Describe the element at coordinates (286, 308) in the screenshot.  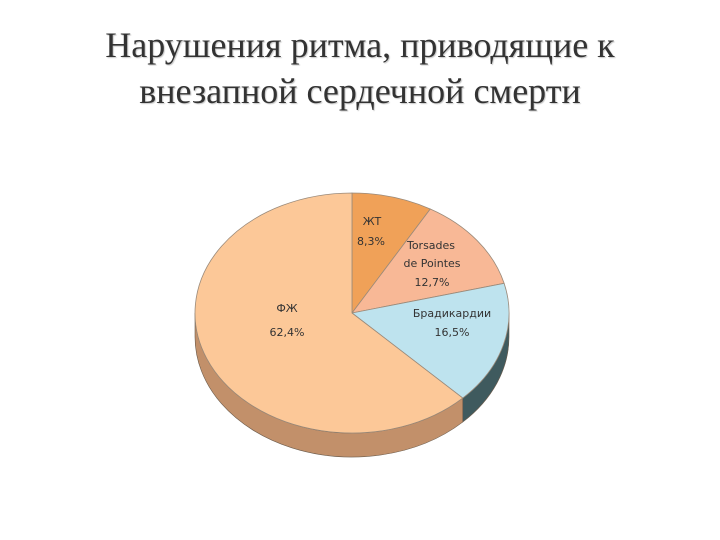
I see `slice-label-vf: ФЖ` at that location.